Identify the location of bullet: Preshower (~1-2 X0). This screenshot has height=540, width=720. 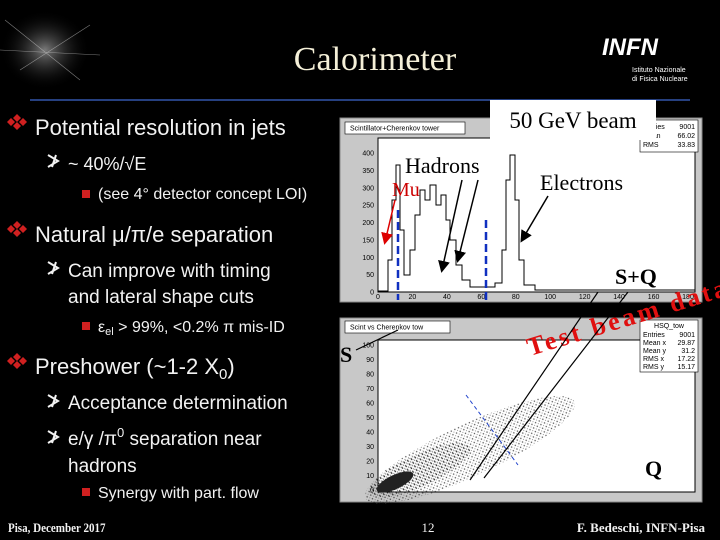
(135, 368).